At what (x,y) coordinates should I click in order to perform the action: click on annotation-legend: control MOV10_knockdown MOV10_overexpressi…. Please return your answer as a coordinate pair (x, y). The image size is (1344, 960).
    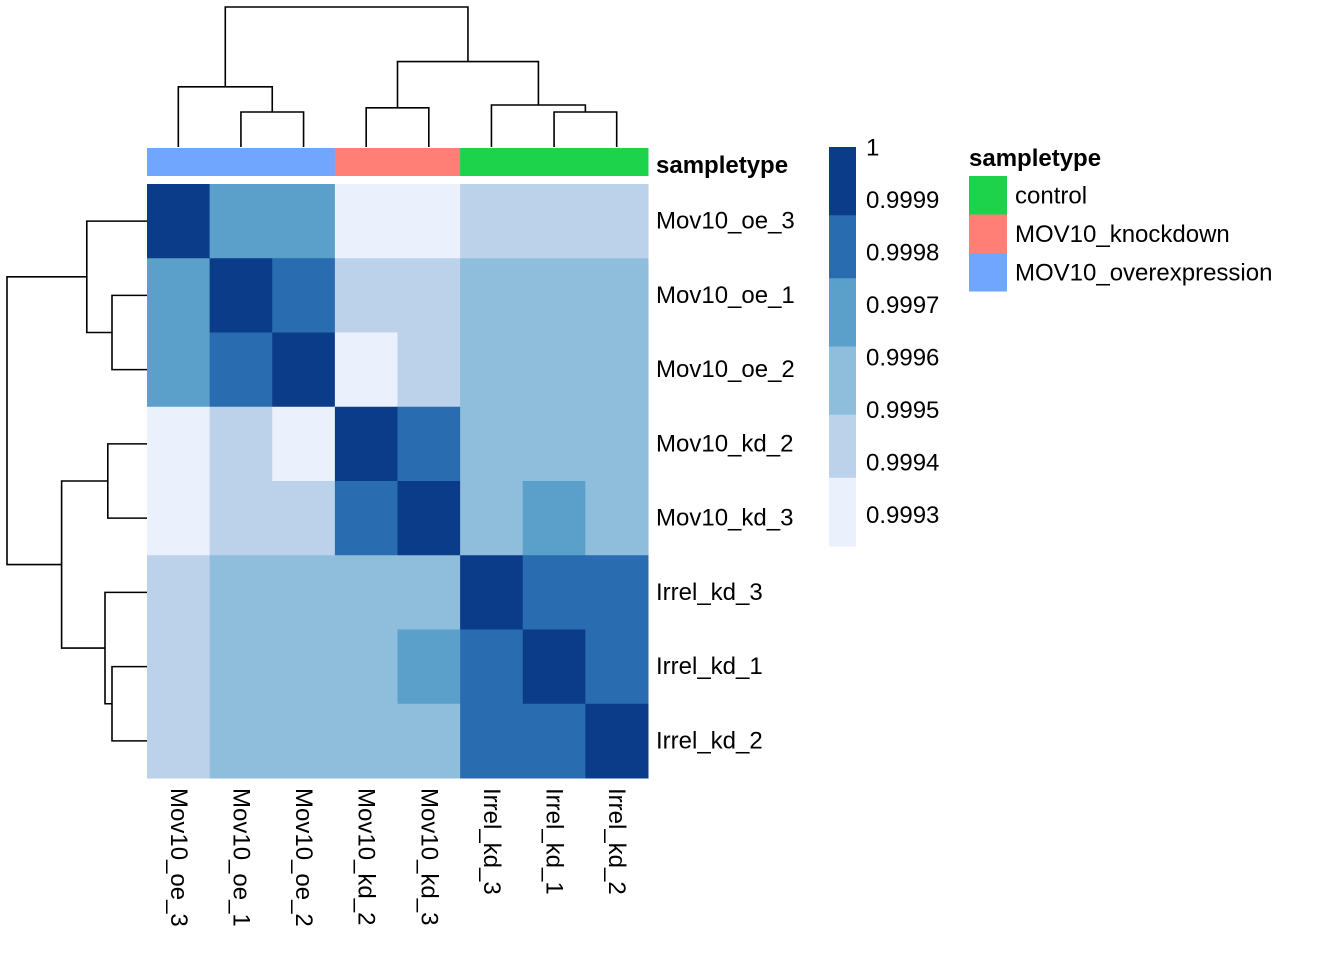
    Looking at the image, I should click on (1120, 234).